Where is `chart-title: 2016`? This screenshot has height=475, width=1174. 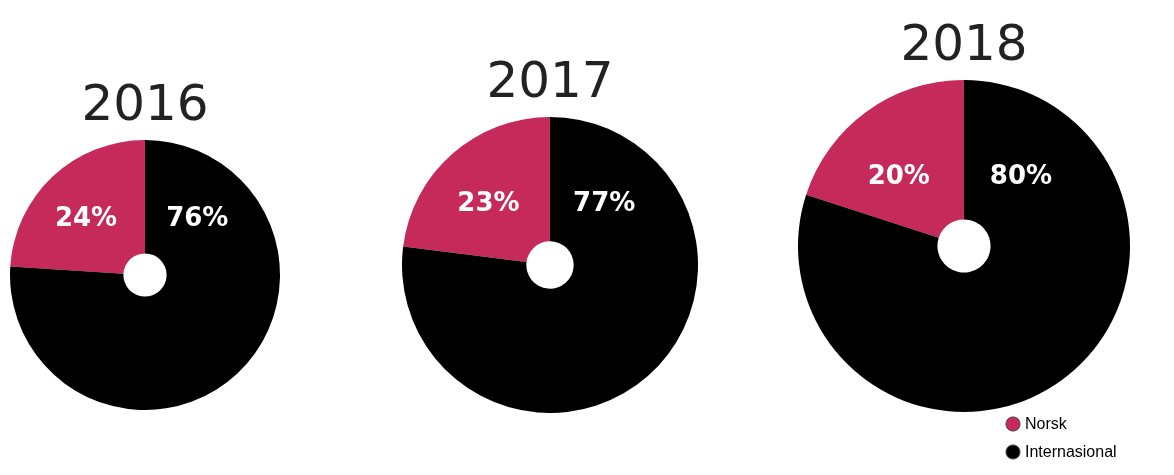
chart-title: 2016 is located at coordinates (145, 103).